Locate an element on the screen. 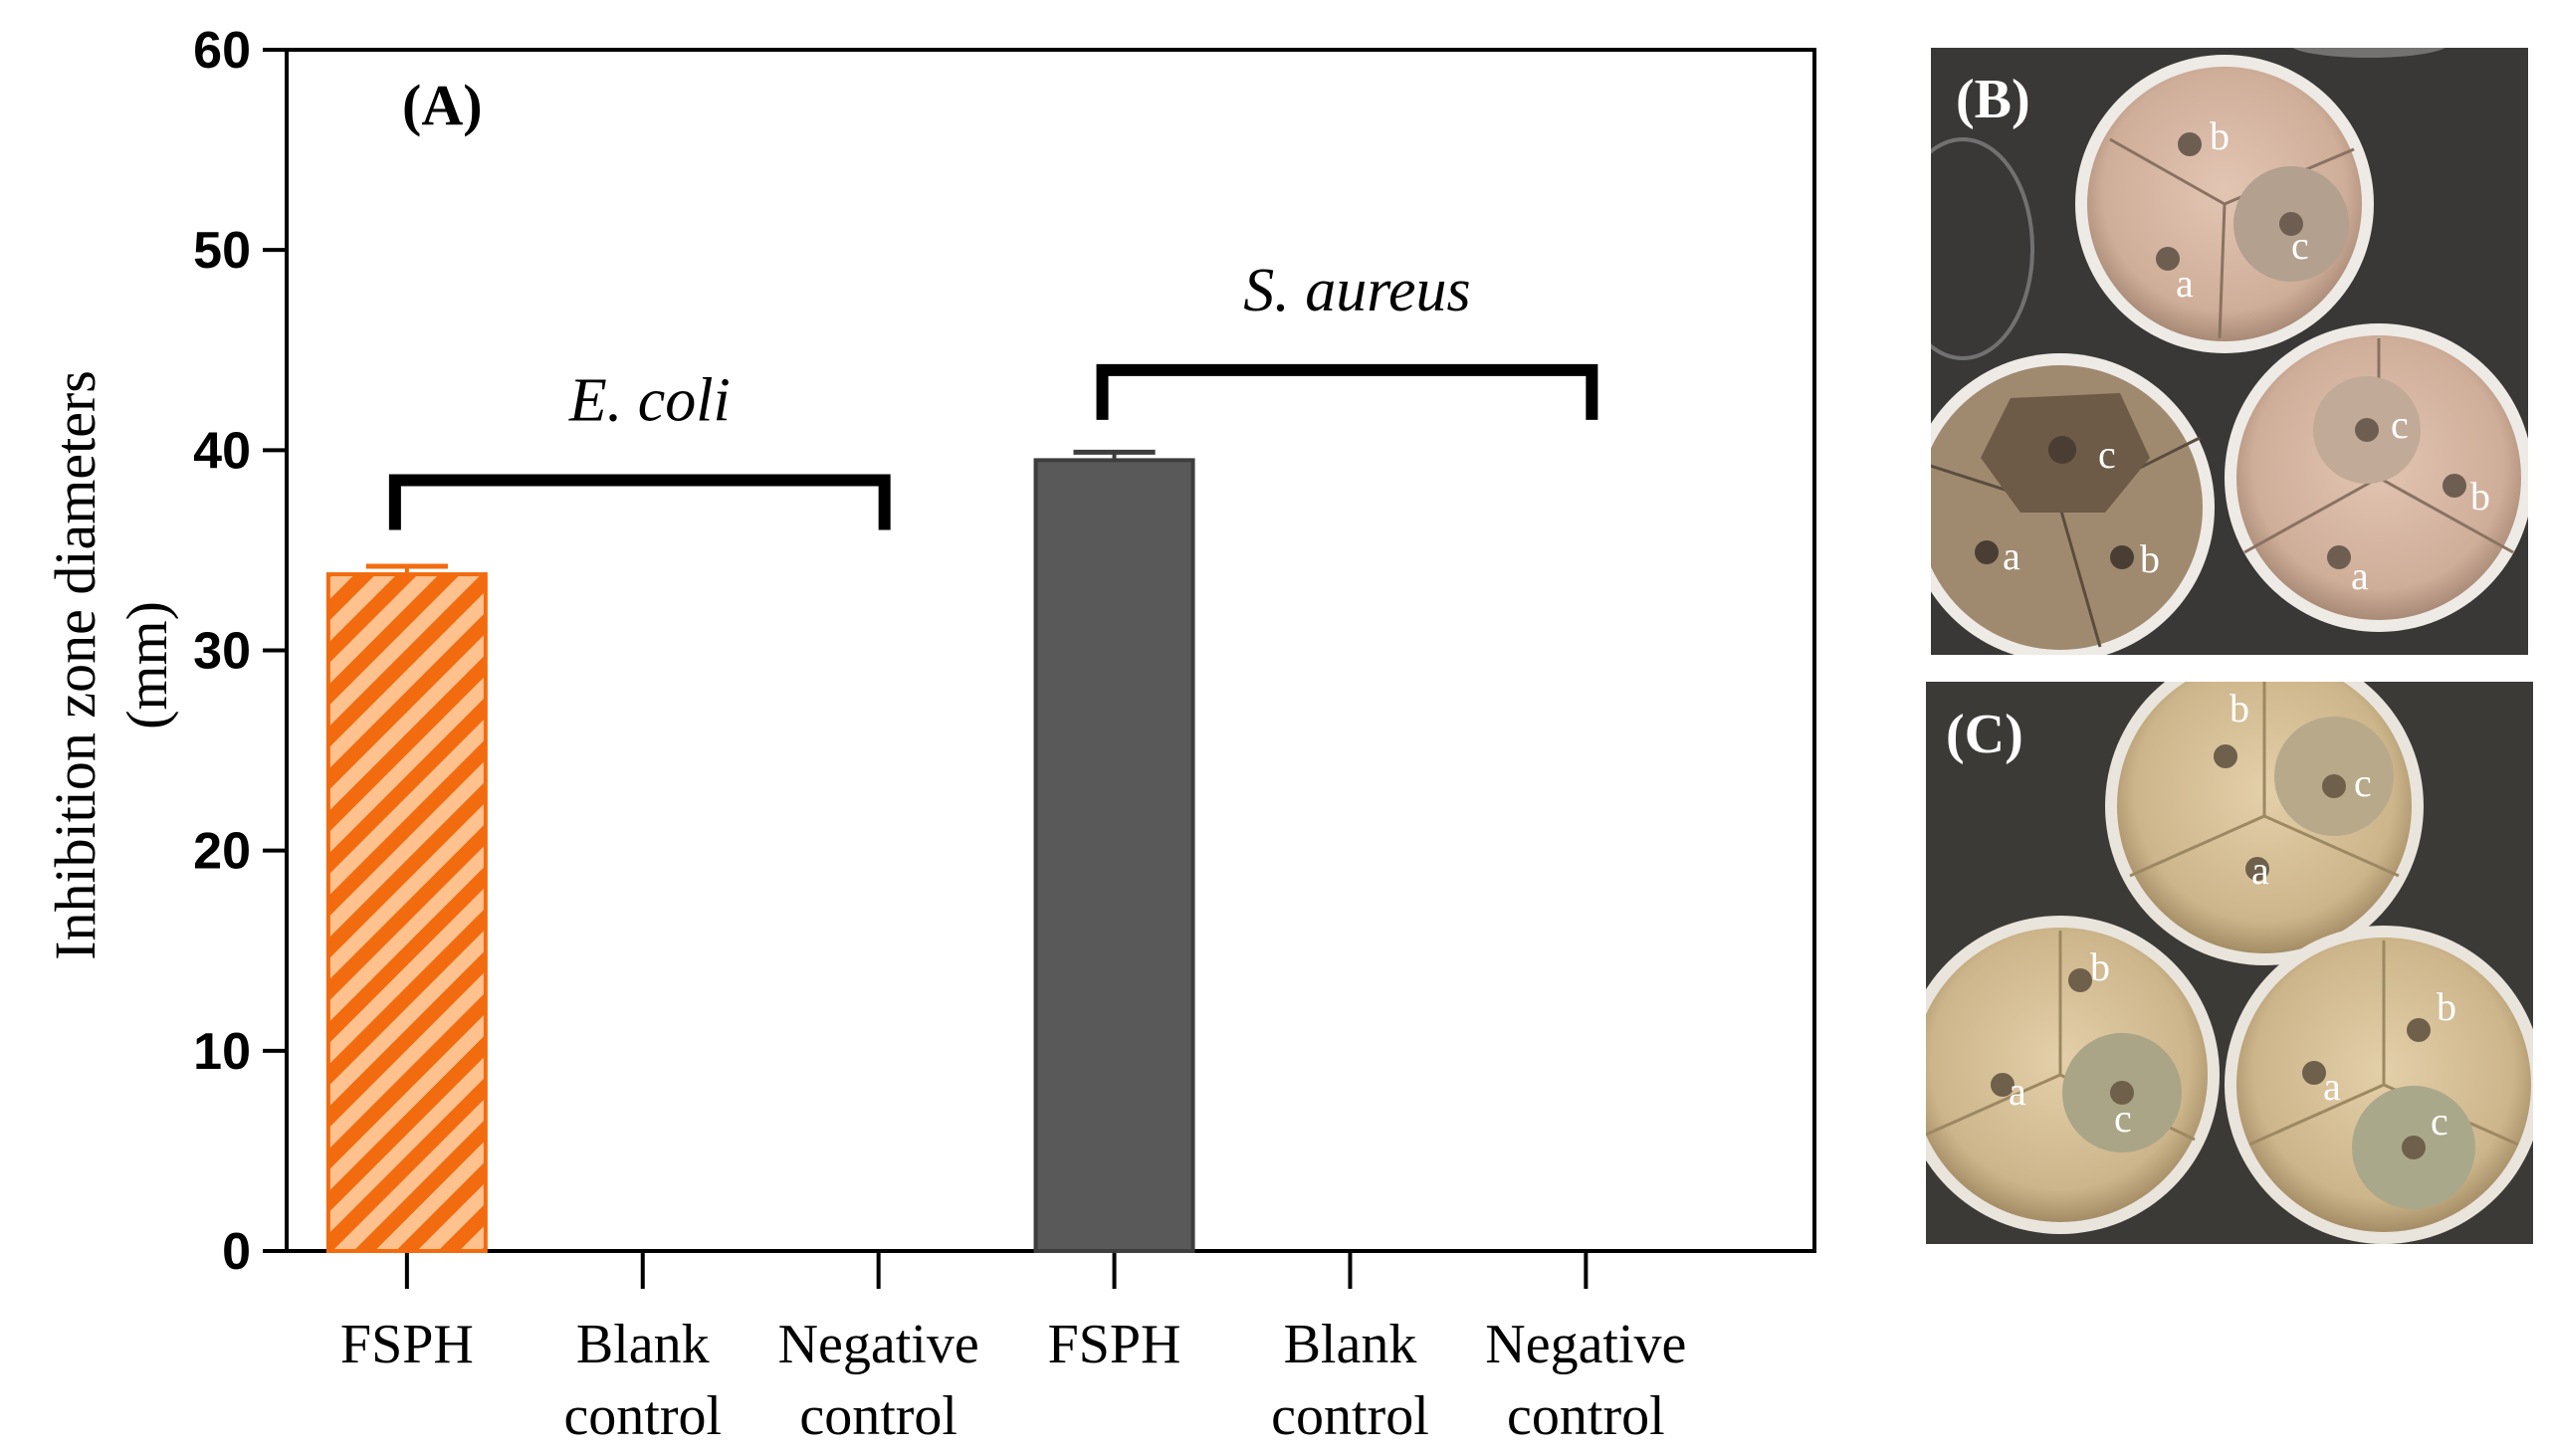 The image size is (2549, 1456). photo-panel-c: b c a b a c is located at coordinates (2229, 963).